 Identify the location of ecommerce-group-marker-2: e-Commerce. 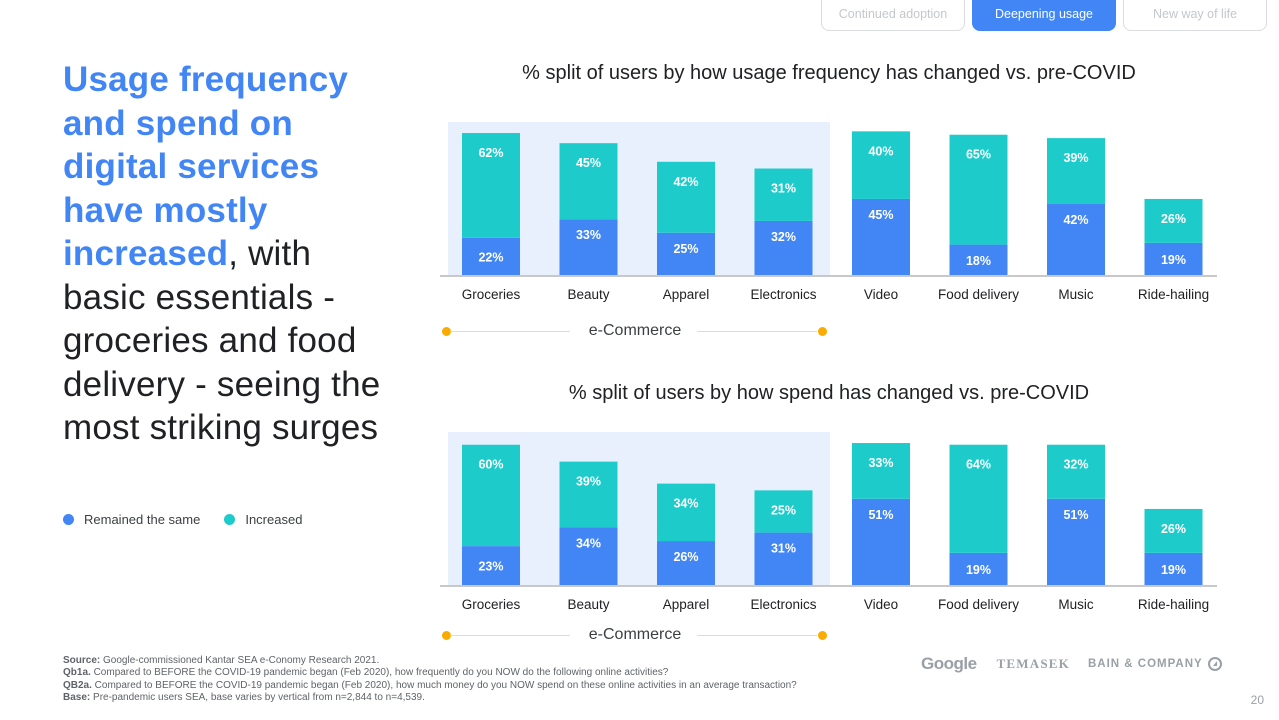
(635, 636).